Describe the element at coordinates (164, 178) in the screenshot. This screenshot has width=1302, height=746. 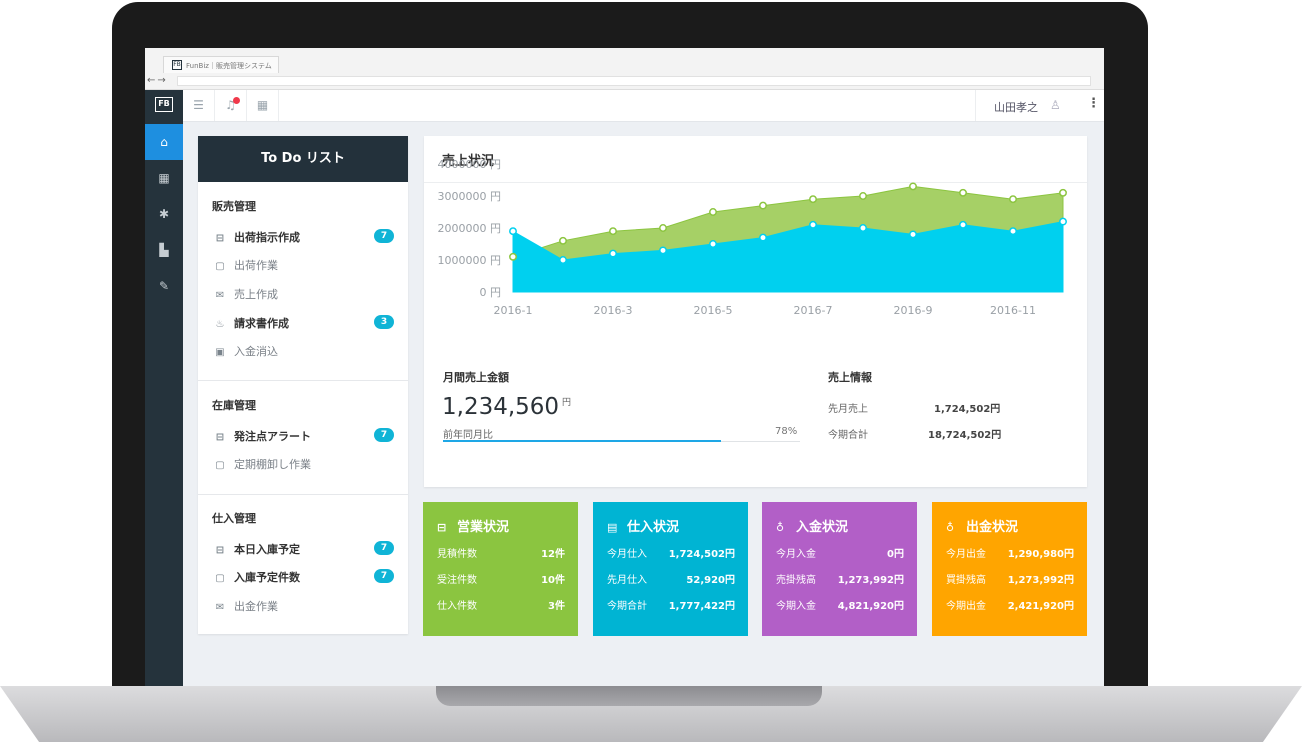
I see `sidebar-item-table: ▦` at that location.